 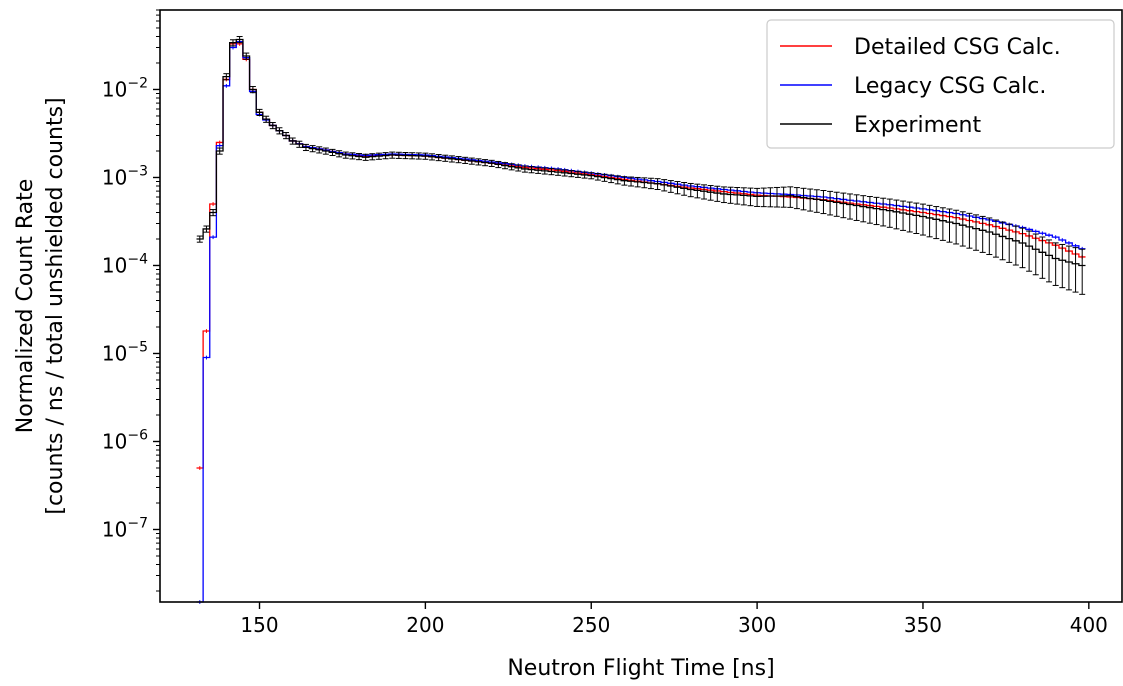 What do you see at coordinates (25, 306) in the screenshot?
I see `y-axis-label-line1: Normalized Count Rate` at bounding box center [25, 306].